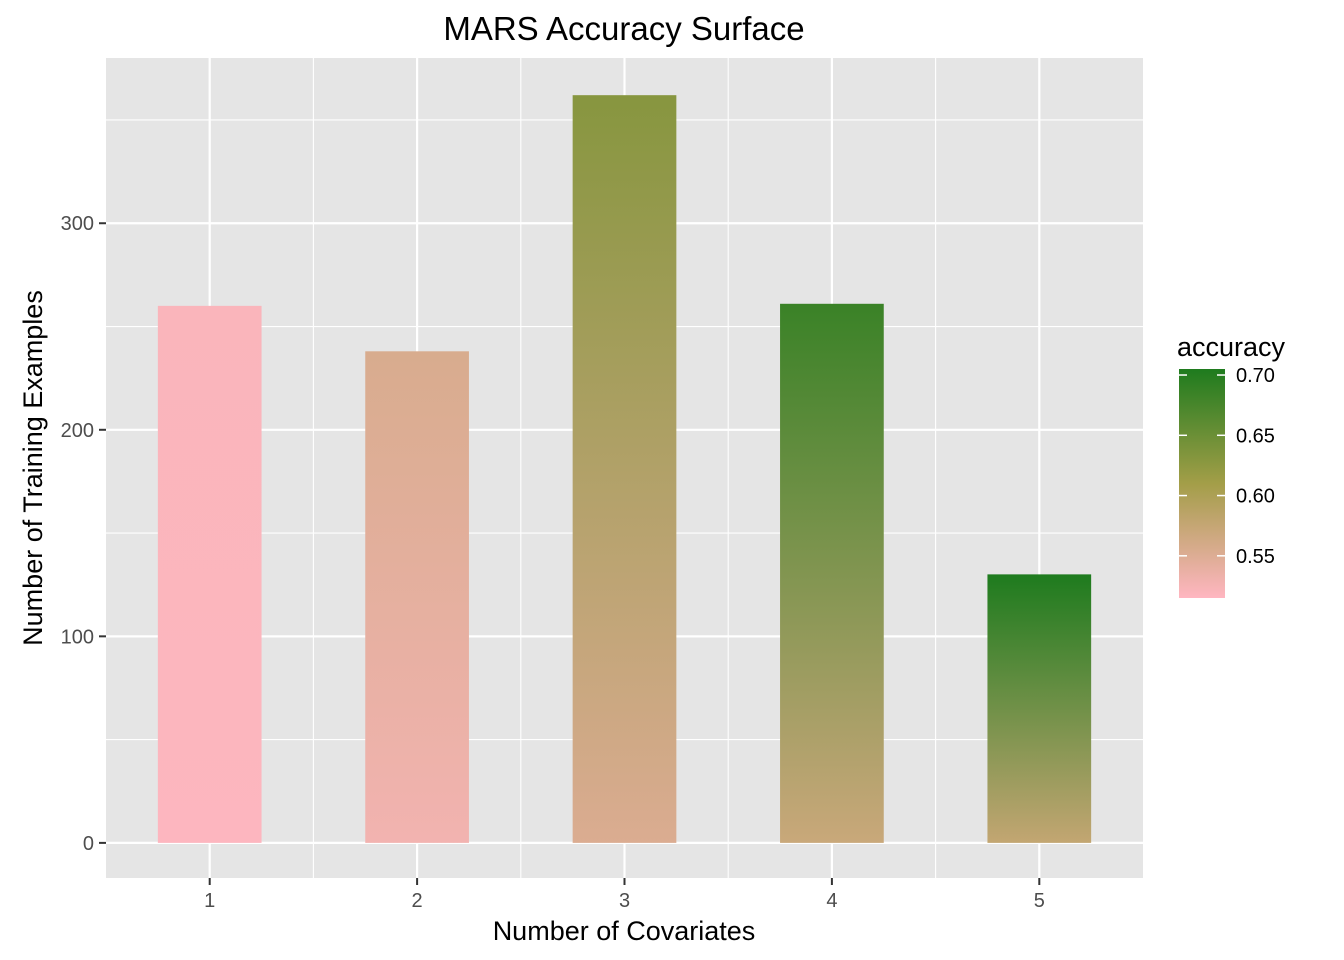 Image resolution: width=1344 pixels, height=960 pixels. I want to click on legend-tick-label: 0.70, so click(1255, 376).